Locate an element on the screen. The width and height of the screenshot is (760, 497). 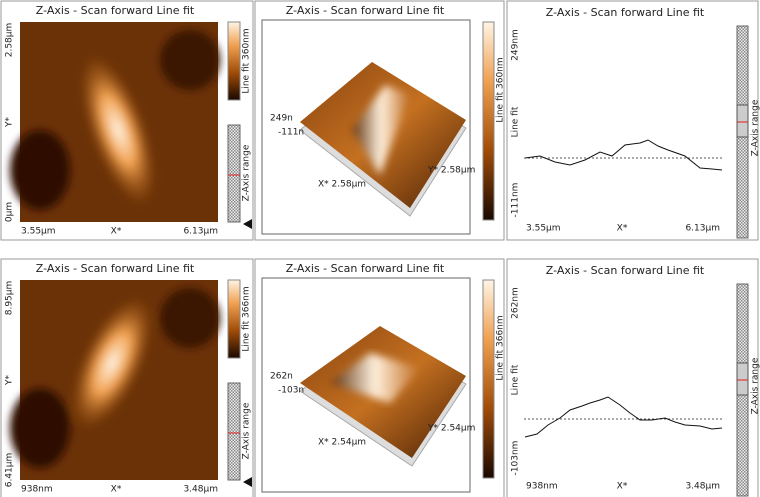
x-size-label: X* 2.54µm is located at coordinates (342, 443).